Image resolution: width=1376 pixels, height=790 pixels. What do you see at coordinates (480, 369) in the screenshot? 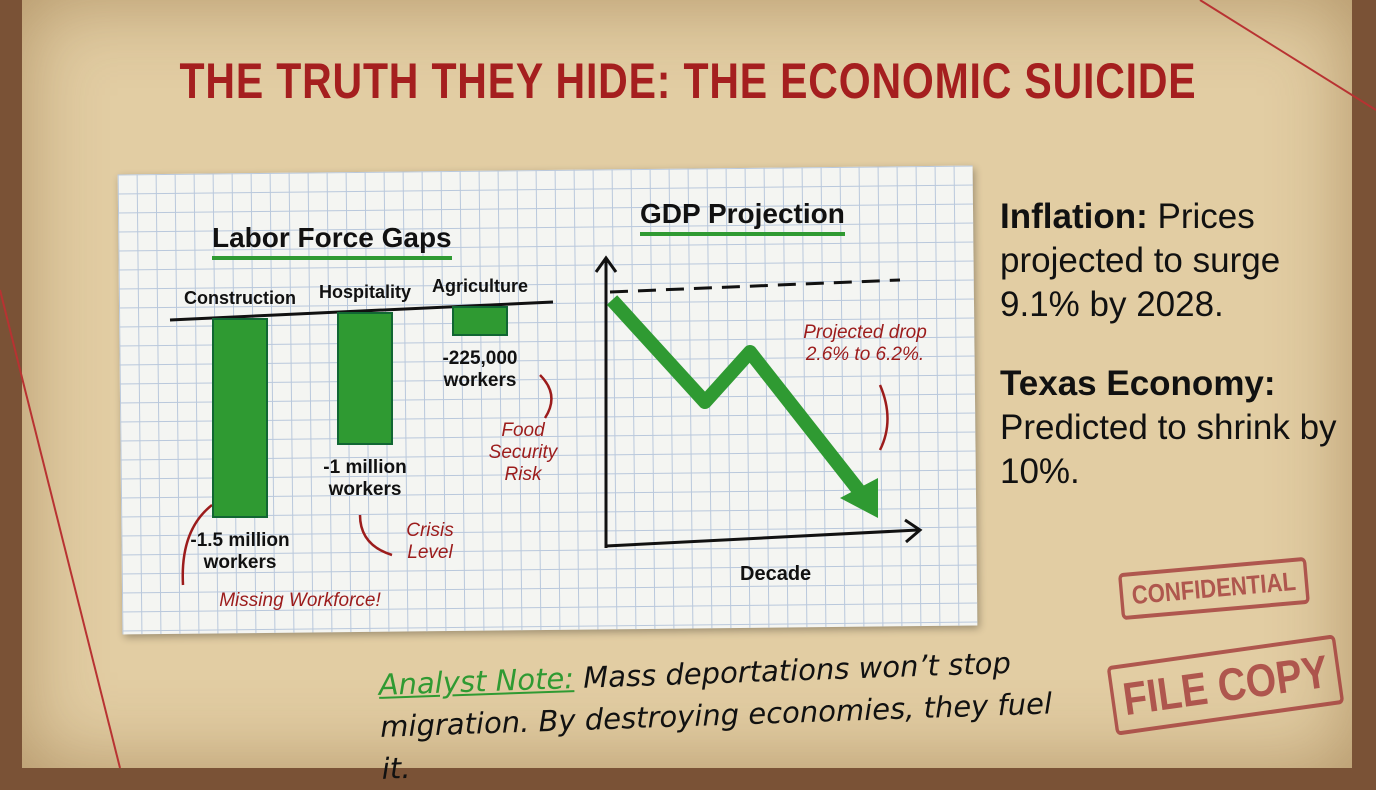
I see `value-label: -225,000 workers` at bounding box center [480, 369].